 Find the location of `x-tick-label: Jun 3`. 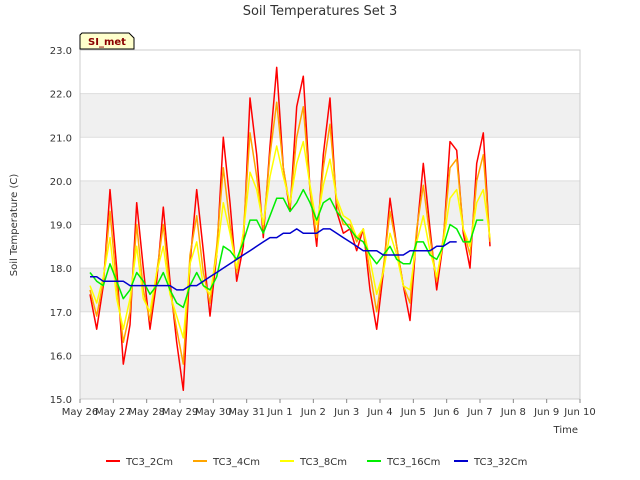

x-tick-label: Jun 3 is located at coordinates (346, 412).